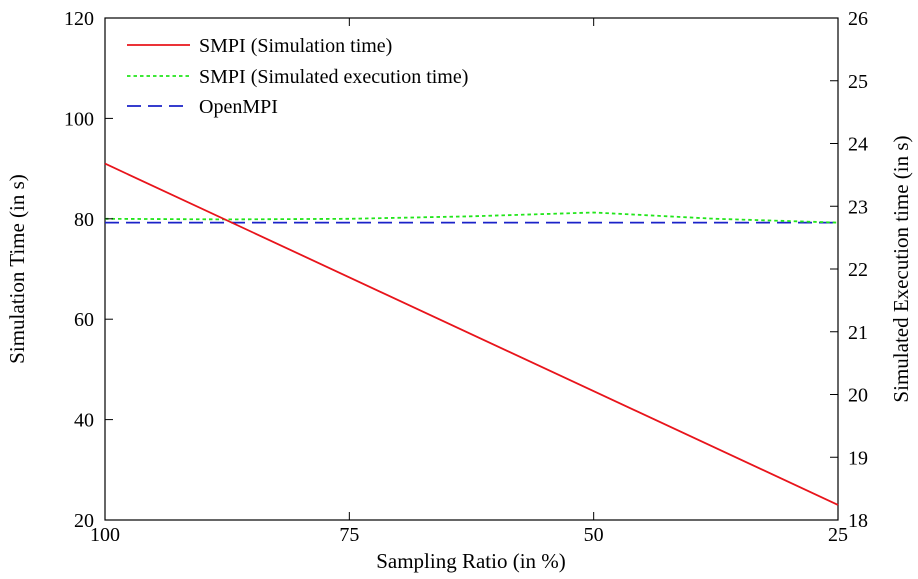 This screenshot has width=918, height=579. What do you see at coordinates (17, 269) in the screenshot?
I see `y-axis-label: Simulation Time (in s)` at bounding box center [17, 269].